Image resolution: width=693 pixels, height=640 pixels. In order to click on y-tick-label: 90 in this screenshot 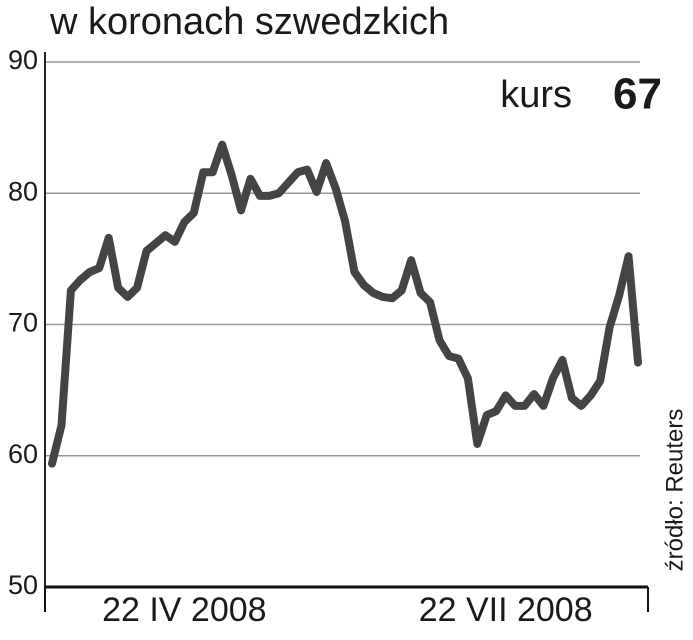, I will do `click(23, 60)`.